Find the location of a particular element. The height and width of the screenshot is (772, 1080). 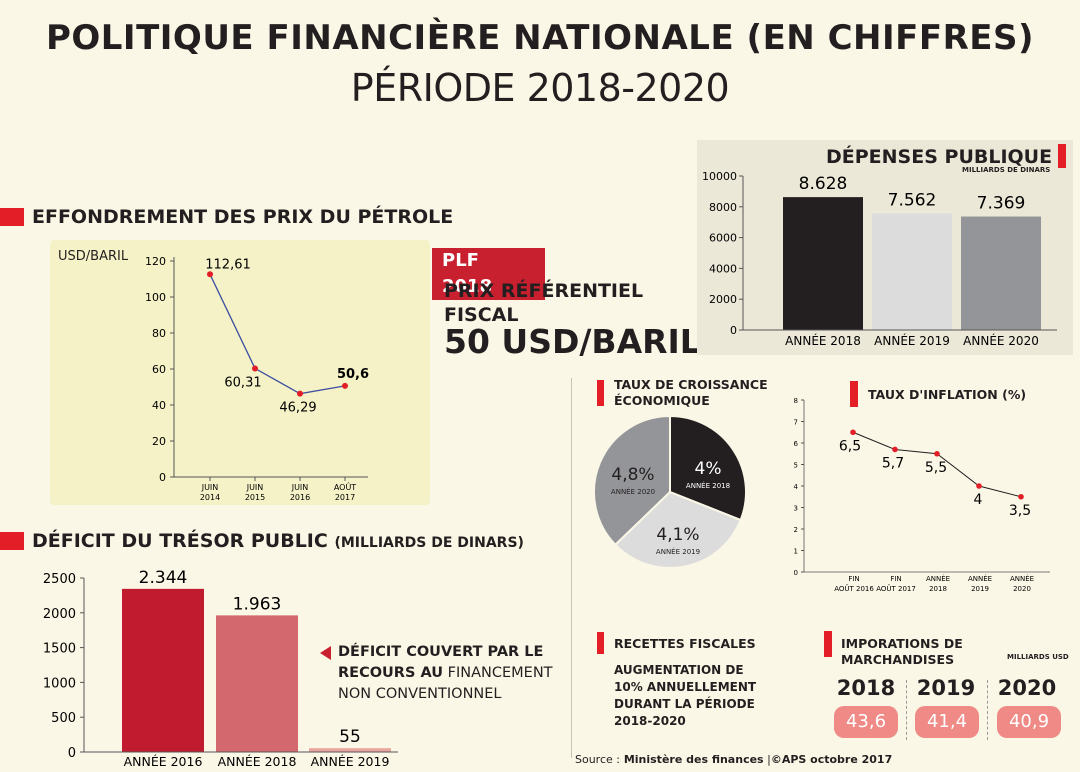

deficit-title: DÉFICIT DU TRÉSOR PUBLIC is located at coordinates (180, 541).